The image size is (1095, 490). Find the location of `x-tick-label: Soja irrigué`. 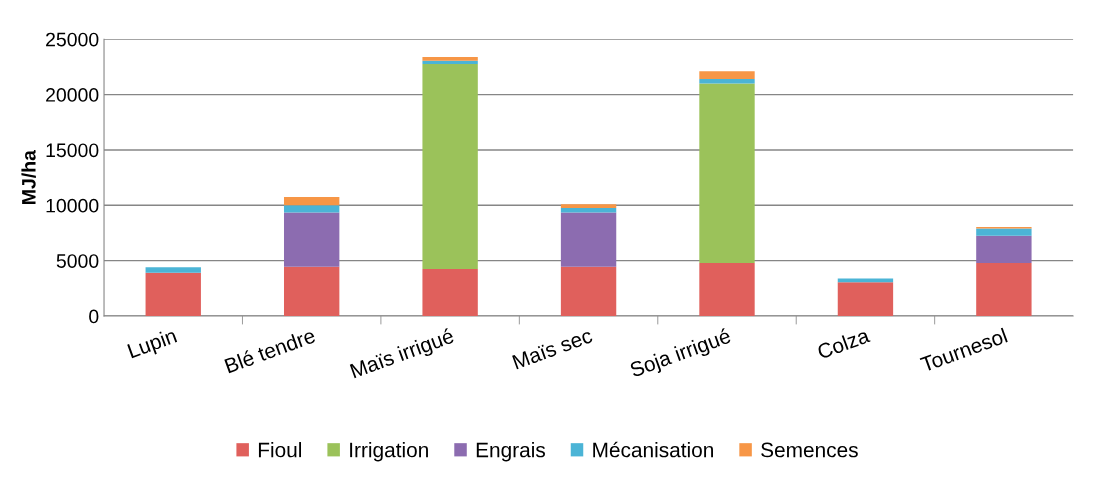

x-tick-label: Soja irrigué is located at coordinates (680, 354).